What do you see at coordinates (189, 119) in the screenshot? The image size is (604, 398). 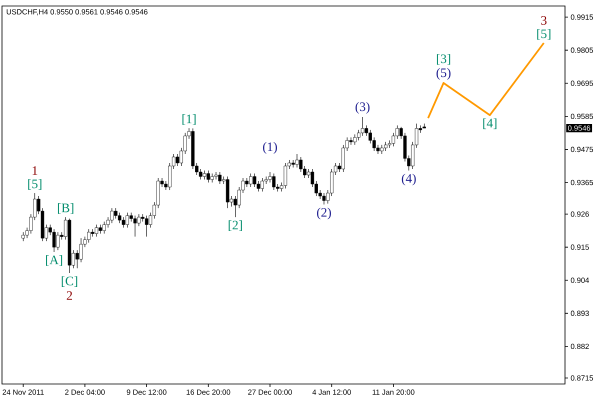 I see `annotation: [1]` at bounding box center [189, 119].